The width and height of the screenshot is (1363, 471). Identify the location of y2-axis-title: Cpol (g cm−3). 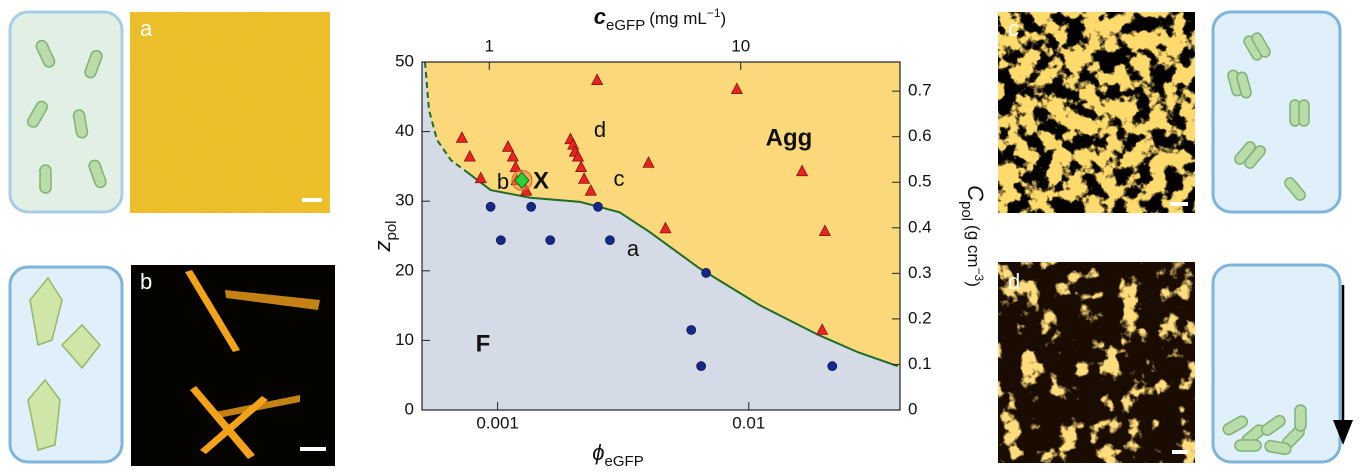
(973, 236).